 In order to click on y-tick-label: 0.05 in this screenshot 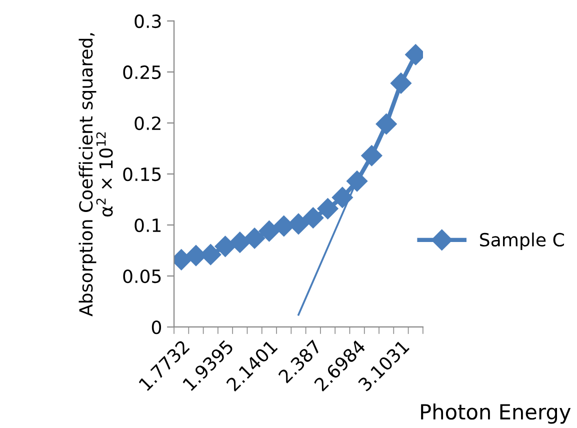, I will do `click(142, 276)`.